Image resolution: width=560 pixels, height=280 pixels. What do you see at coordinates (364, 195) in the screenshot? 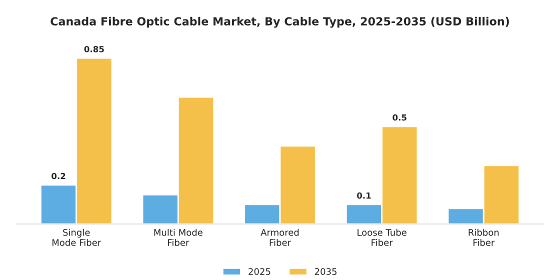
I see `data-label: 0.1` at bounding box center [364, 195].